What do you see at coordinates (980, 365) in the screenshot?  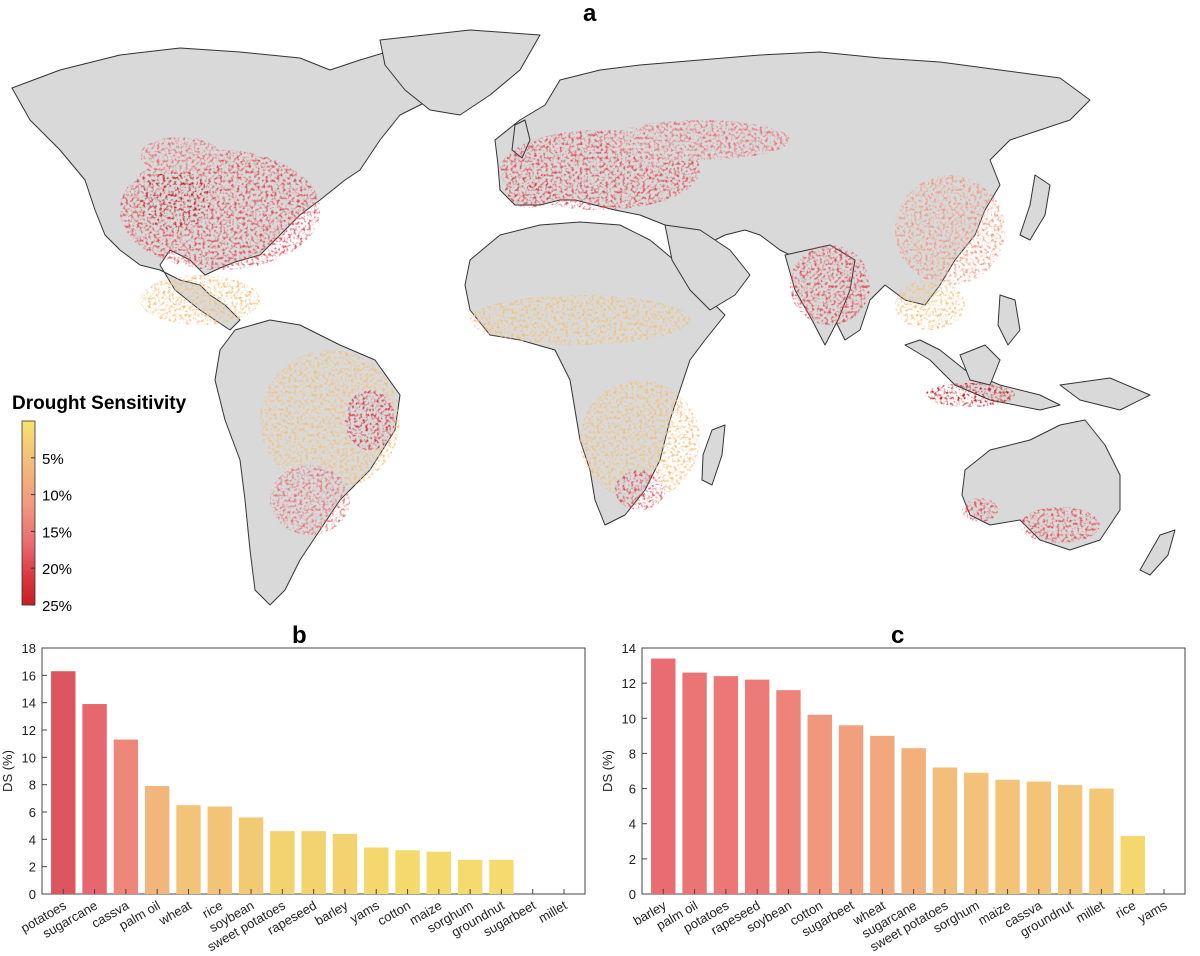 I see `borneo-landmass` at bounding box center [980, 365].